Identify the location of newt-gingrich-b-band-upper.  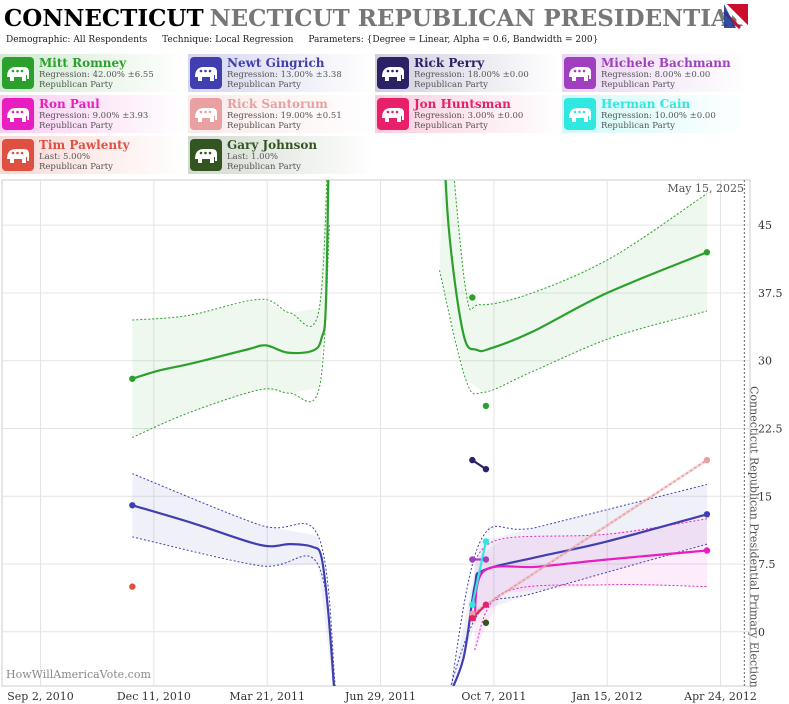
(579, 585).